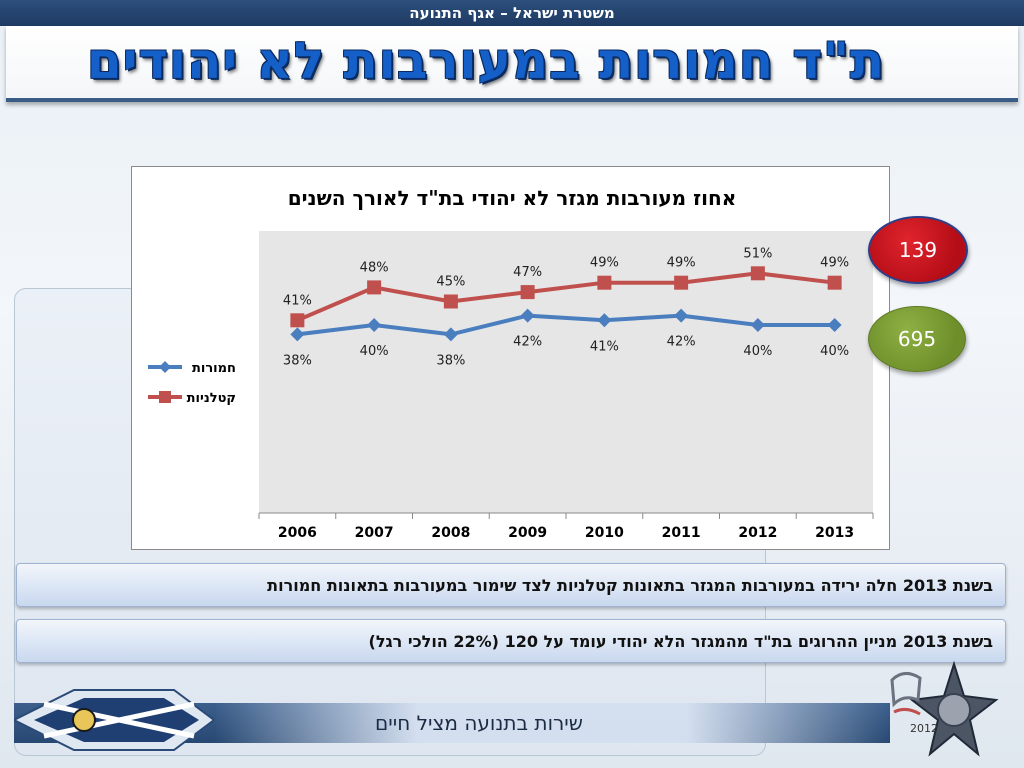 The height and width of the screenshot is (768, 1024). I want to click on x-axis: 2006 2007 2008 2009 2010 2011 2012 2013, so click(566, 526).